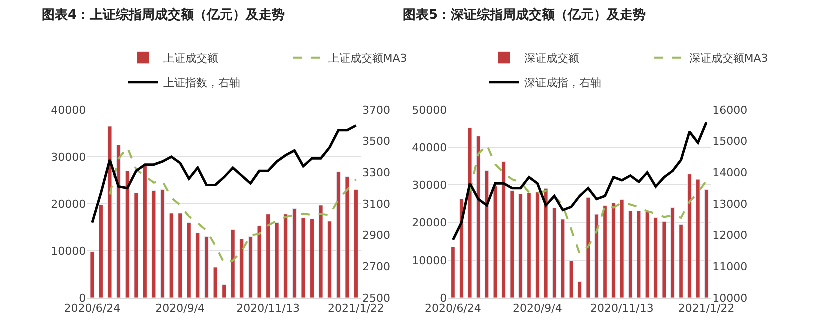  What do you see at coordinates (730, 141) in the screenshot?
I see `y2-tick-label: 15000` at bounding box center [730, 141].